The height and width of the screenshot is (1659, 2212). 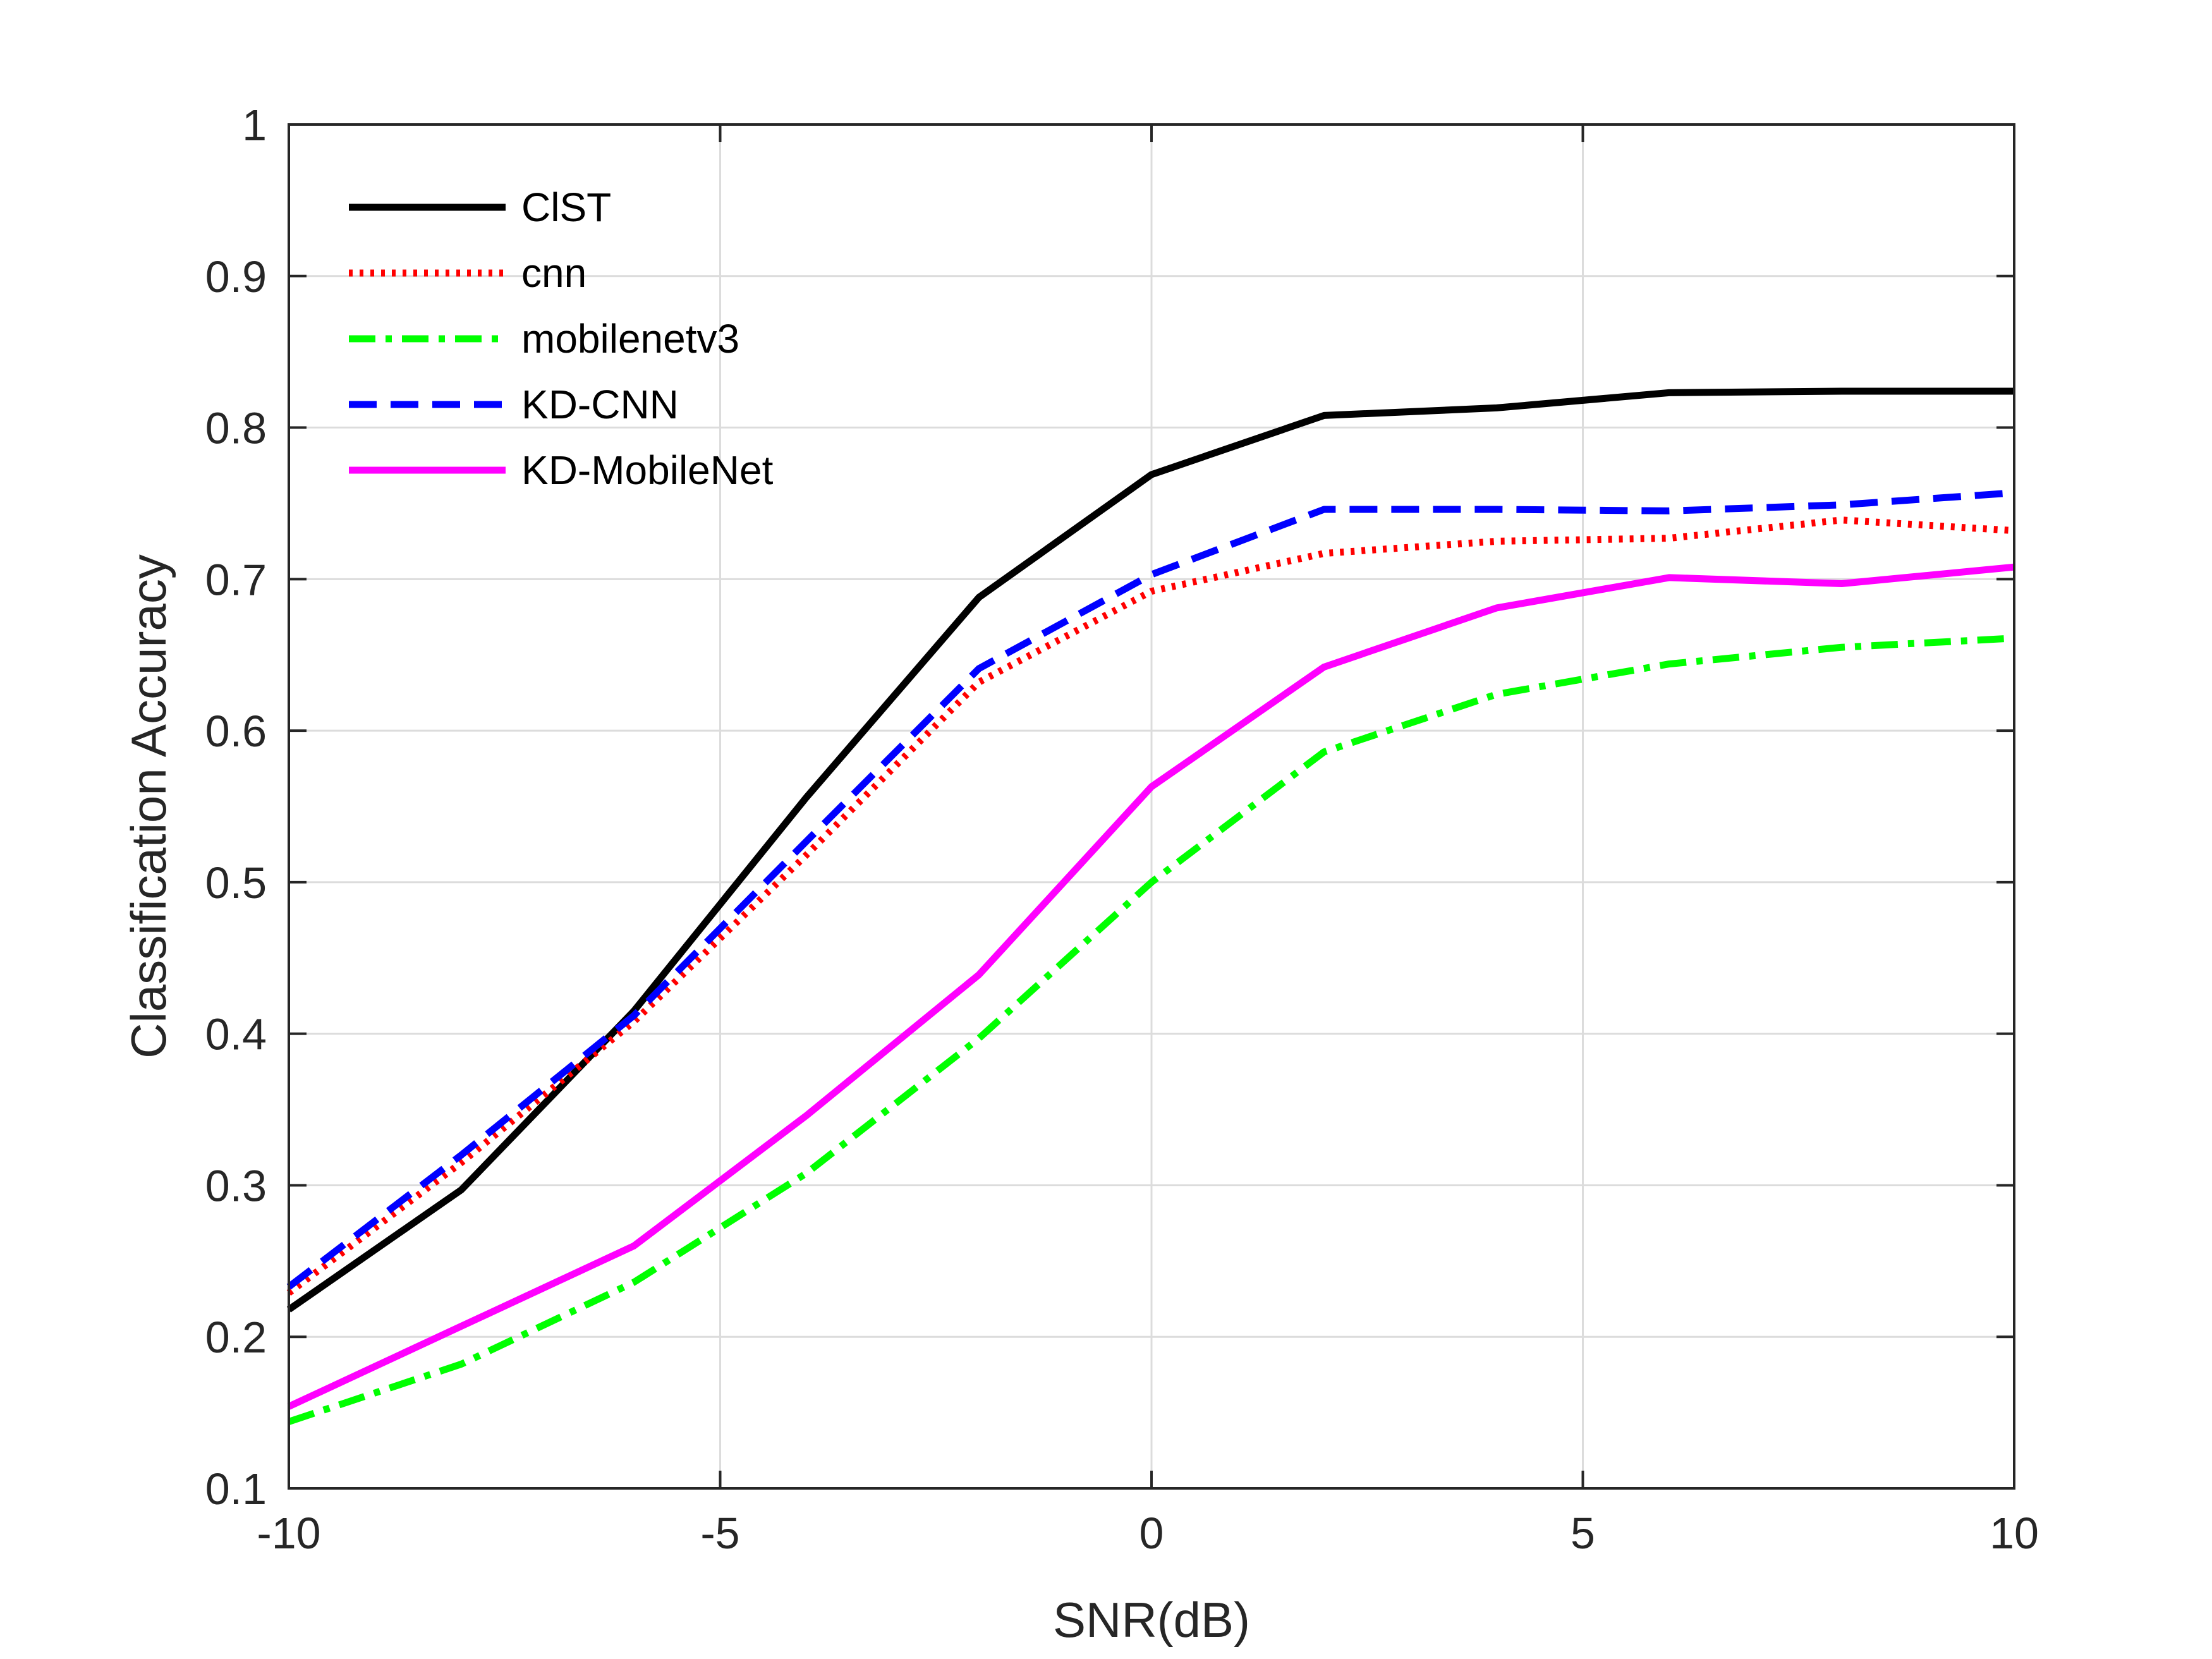 What do you see at coordinates (630, 339) in the screenshot?
I see `legend-label: mobilenetv3` at bounding box center [630, 339].